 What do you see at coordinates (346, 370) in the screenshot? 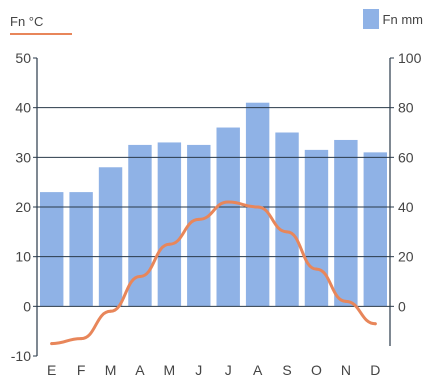
I see `x-tick-label-11: N` at bounding box center [346, 370].